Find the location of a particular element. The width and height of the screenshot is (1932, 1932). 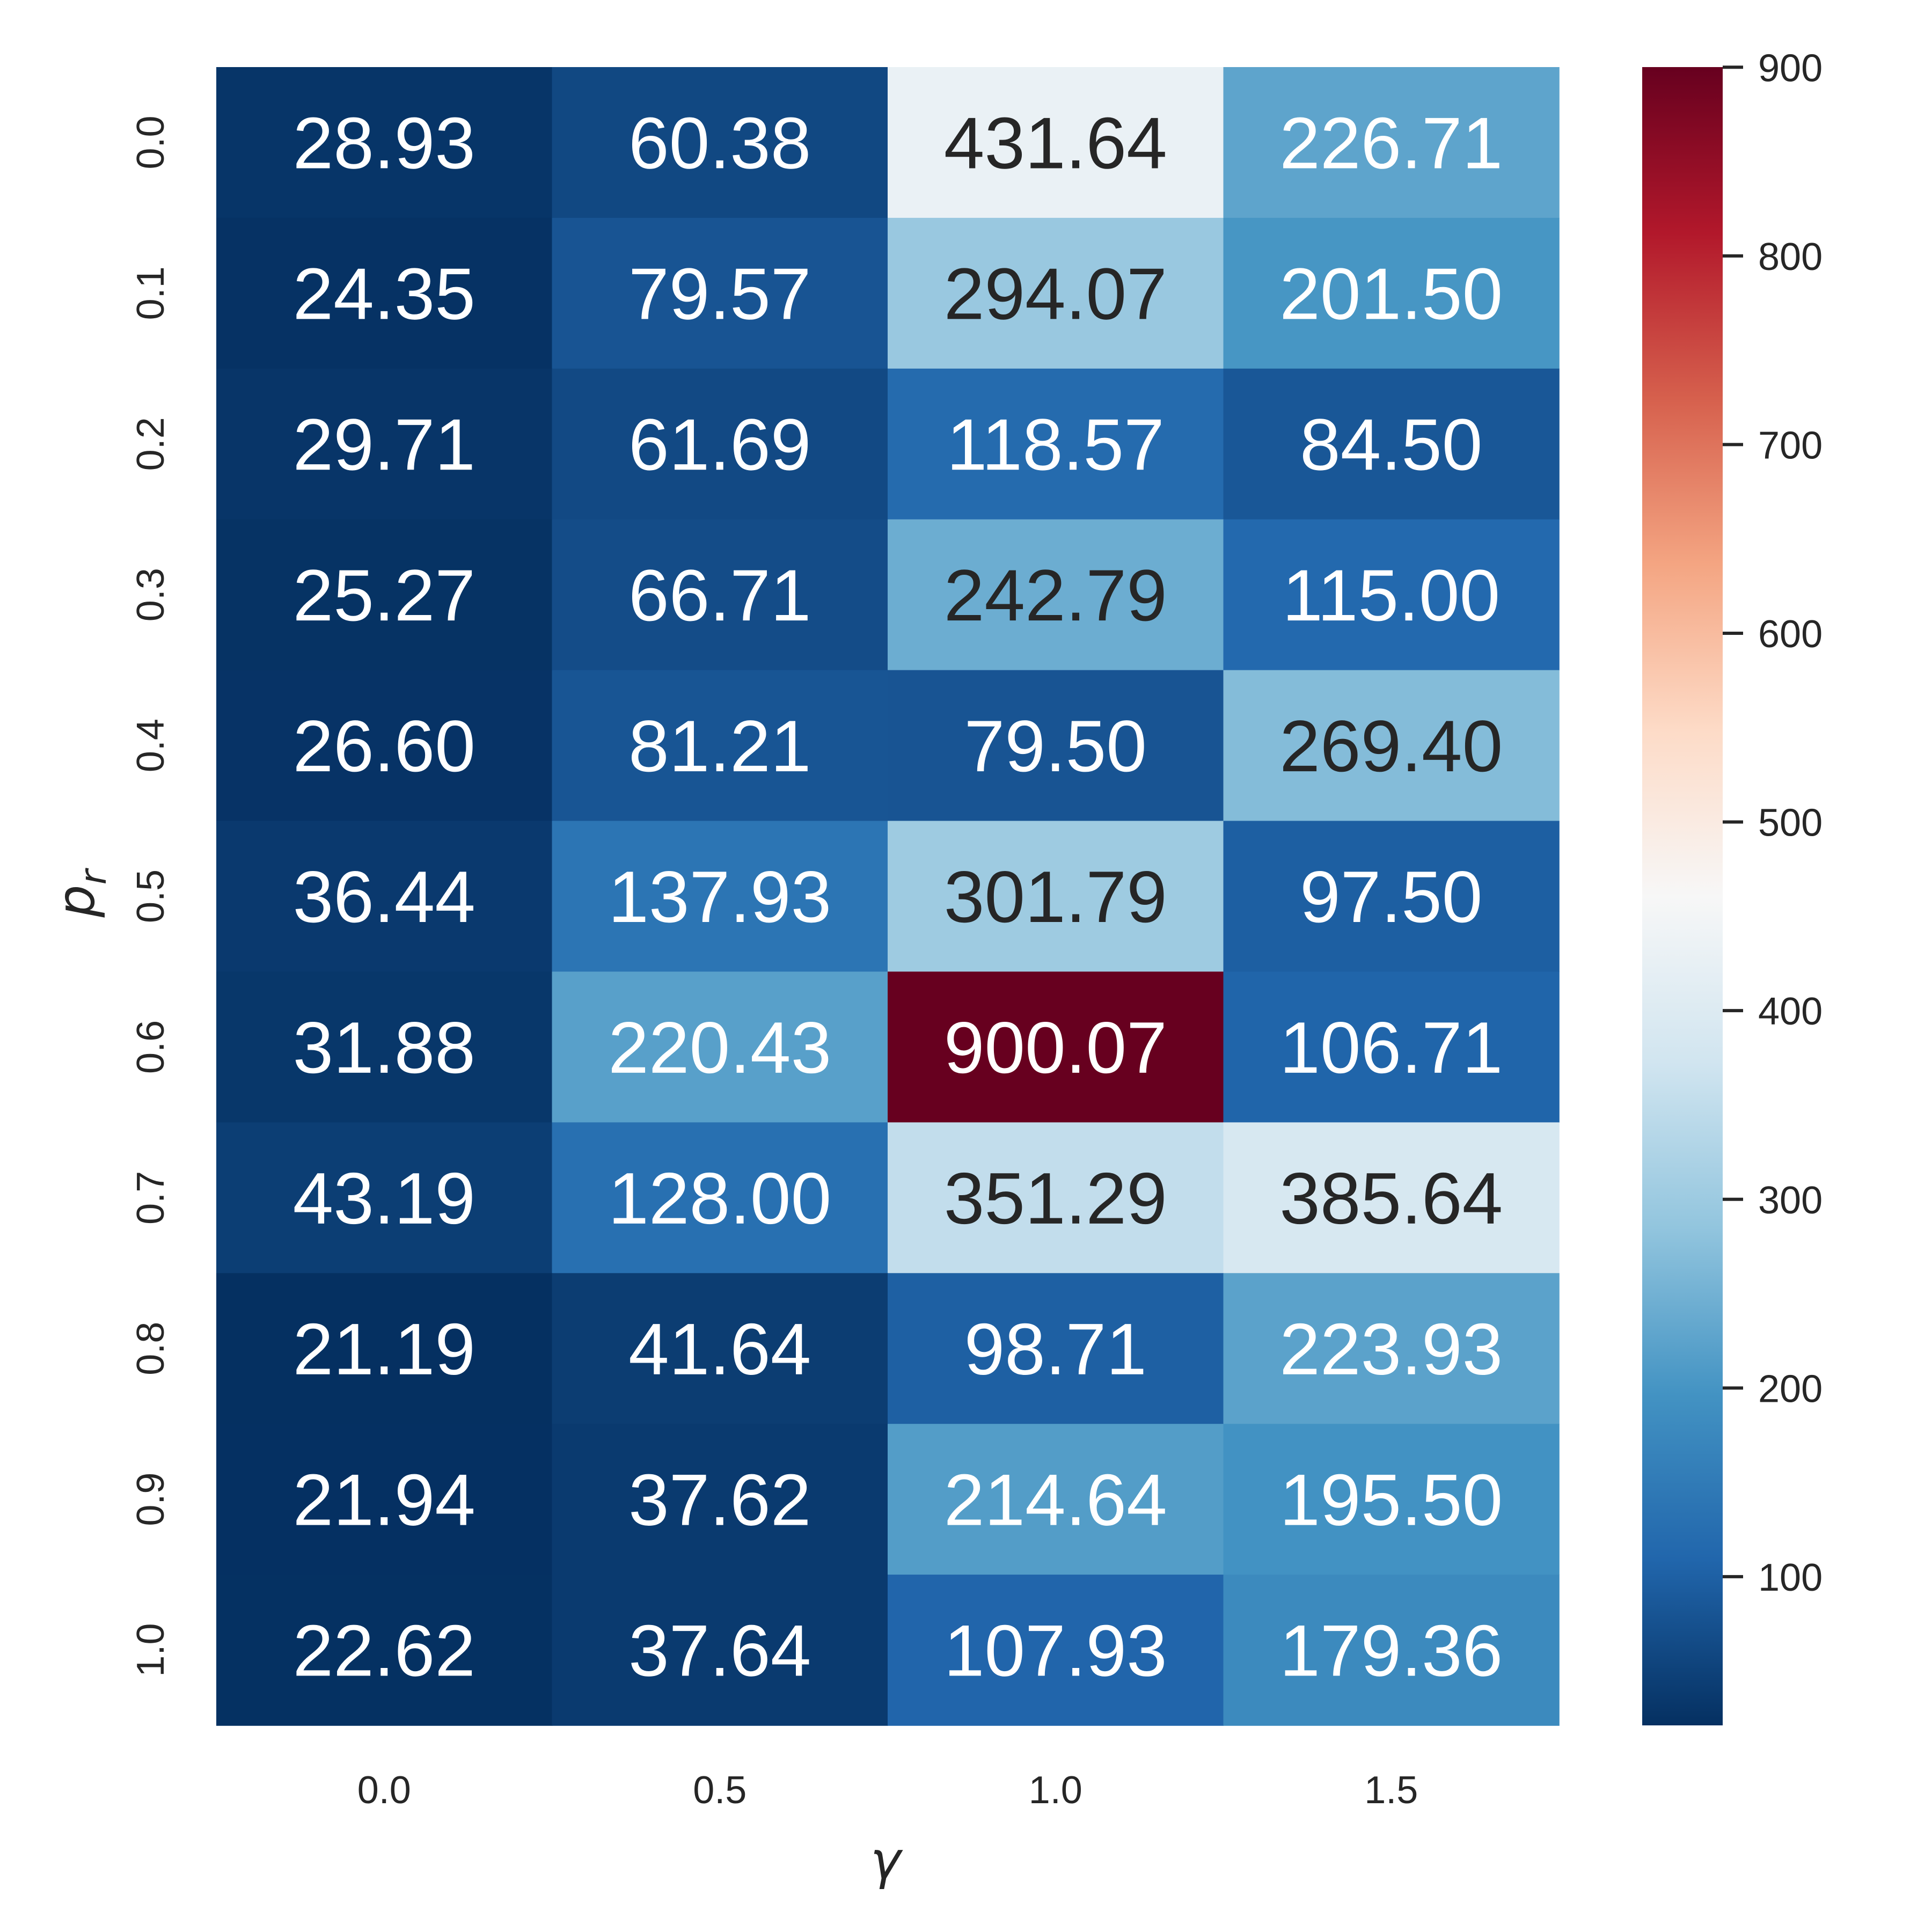

heatmap-cell-label: 294.07 is located at coordinates (1055, 293).